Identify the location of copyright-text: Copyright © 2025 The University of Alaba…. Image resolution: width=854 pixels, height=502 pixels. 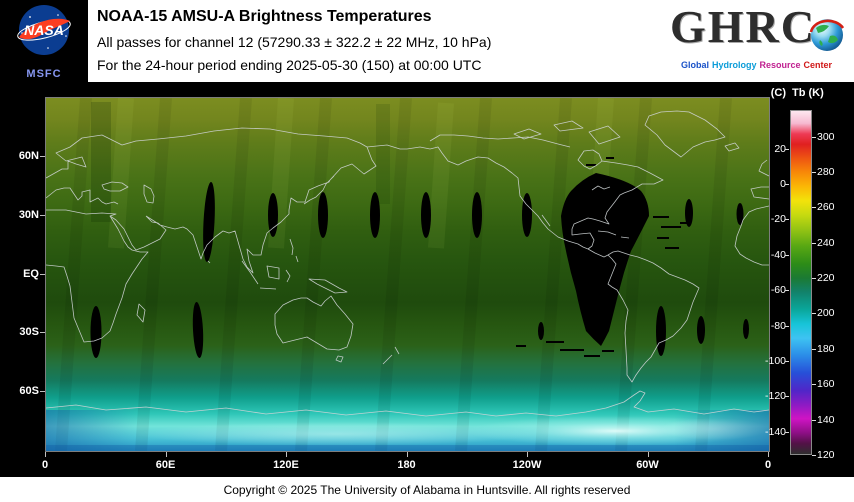
(427, 490).